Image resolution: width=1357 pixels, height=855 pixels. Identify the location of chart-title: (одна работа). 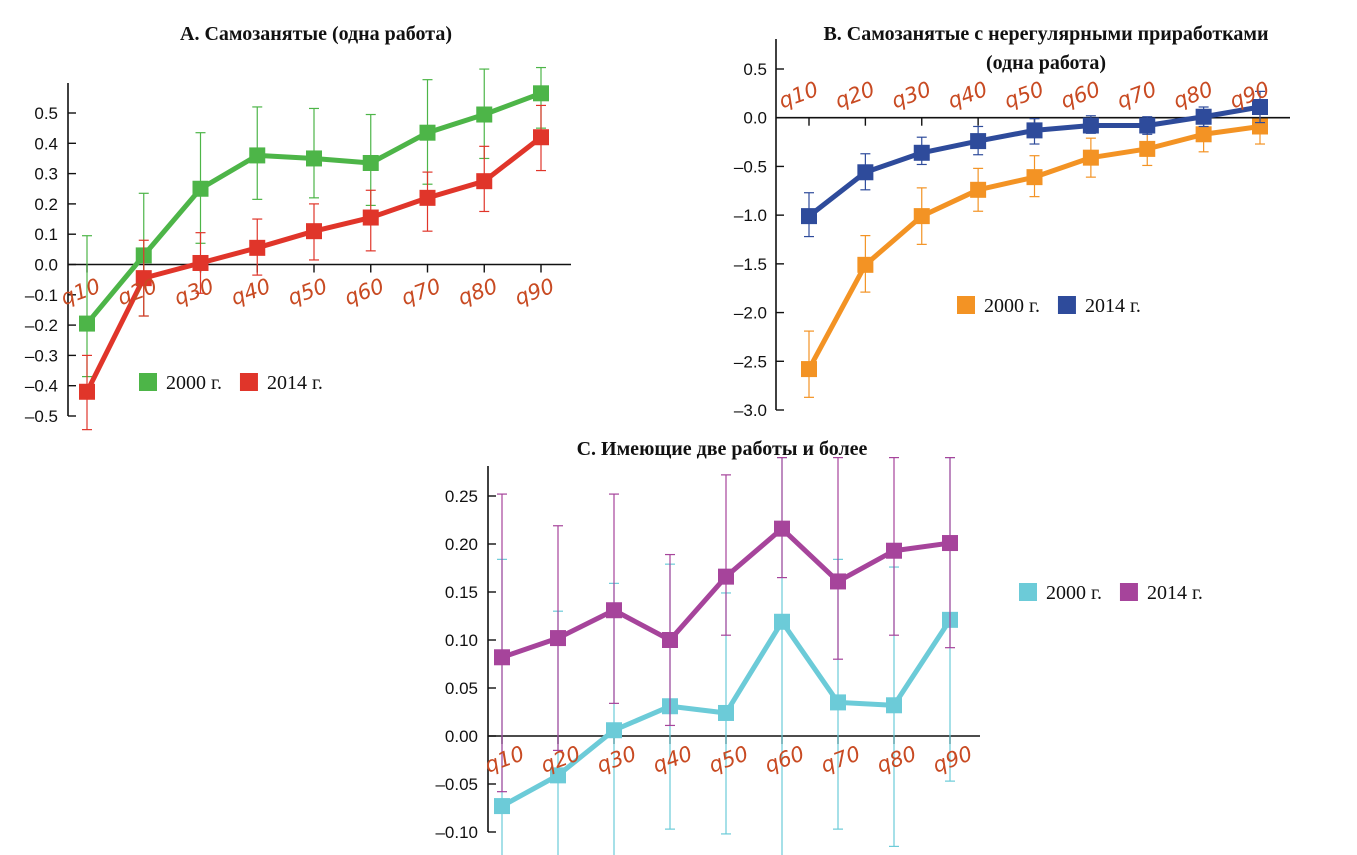
(1046, 63).